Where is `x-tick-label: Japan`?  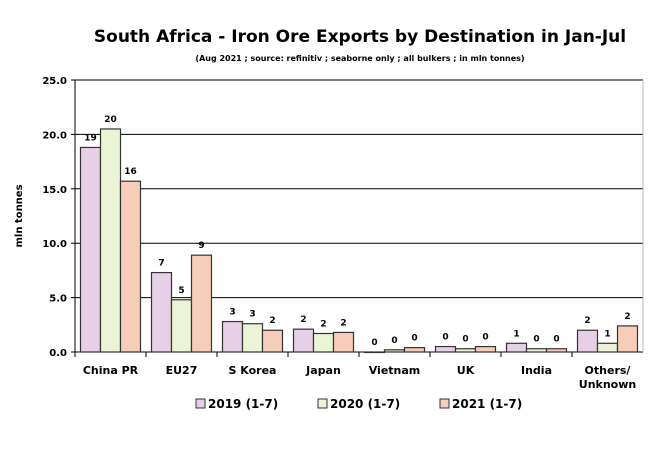 x-tick-label: Japan is located at coordinates (323, 370).